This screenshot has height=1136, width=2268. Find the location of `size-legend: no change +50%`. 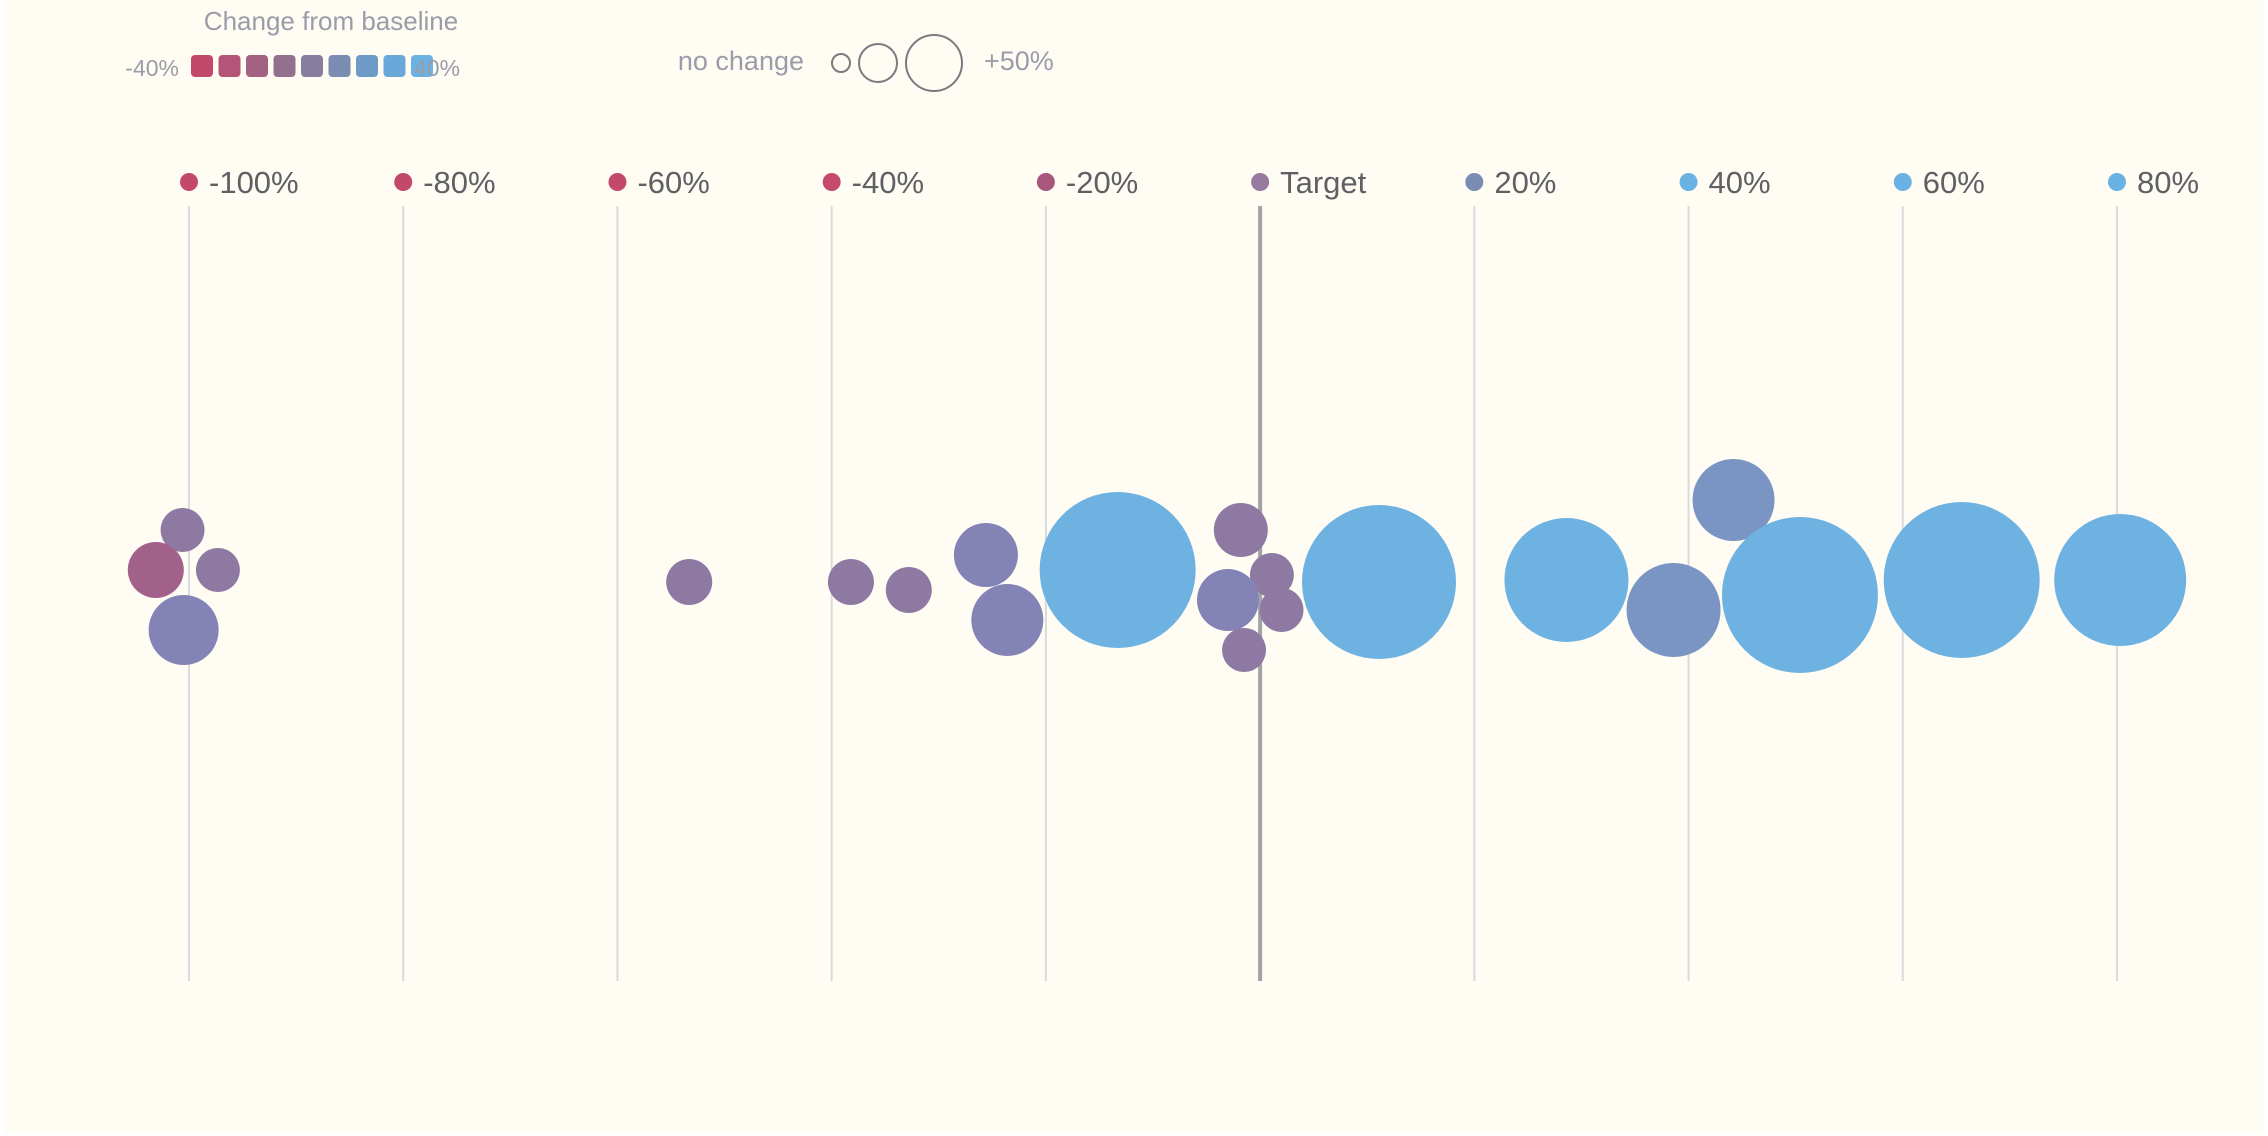

size-legend: no change +50% is located at coordinates (866, 63).